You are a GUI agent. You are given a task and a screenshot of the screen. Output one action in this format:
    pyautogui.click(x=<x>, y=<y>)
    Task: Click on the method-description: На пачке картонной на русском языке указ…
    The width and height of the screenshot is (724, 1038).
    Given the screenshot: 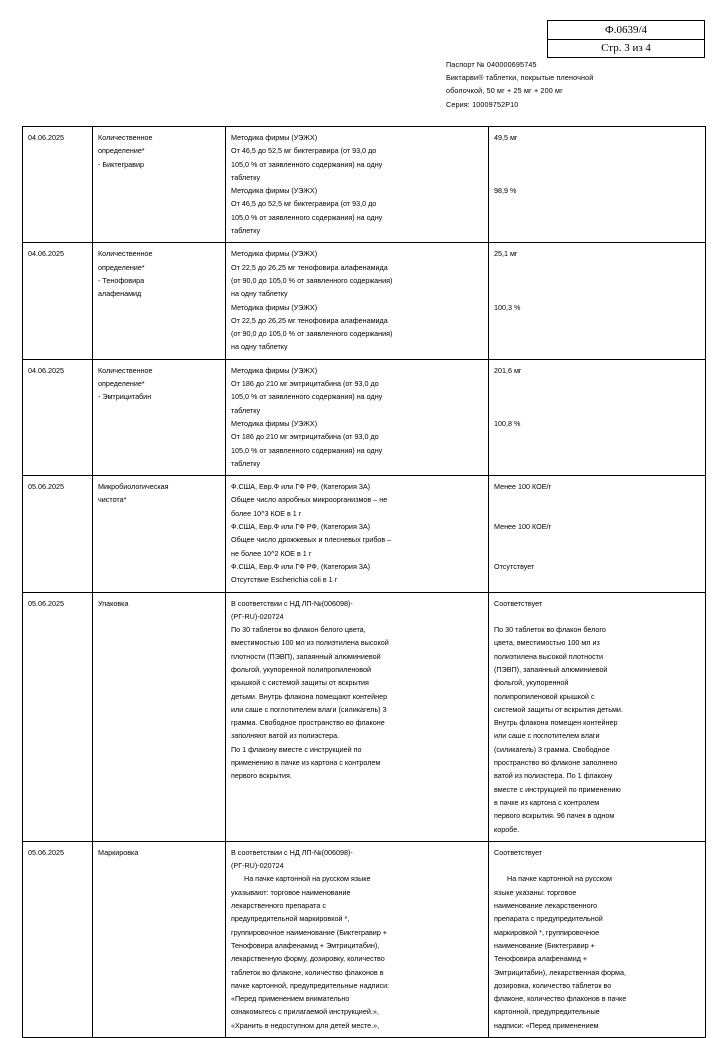 What is the action you would take?
    pyautogui.click(x=310, y=952)
    